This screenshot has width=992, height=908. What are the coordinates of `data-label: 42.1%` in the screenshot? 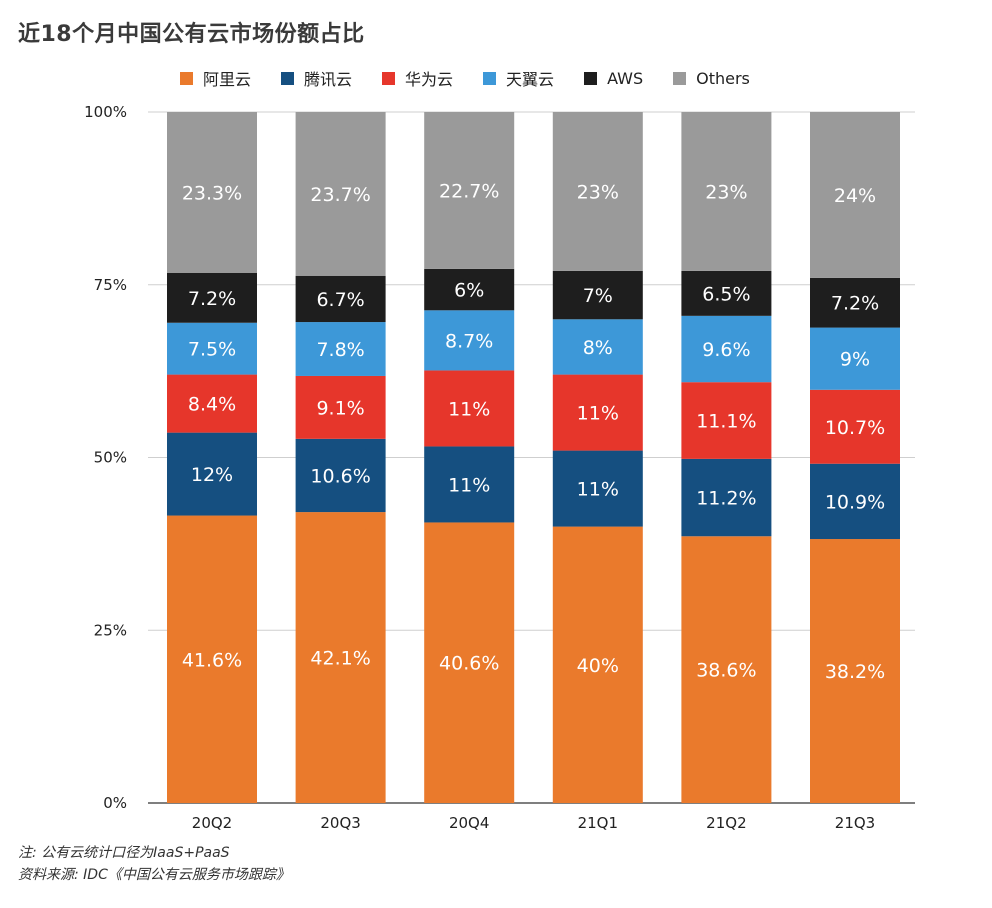 It's located at (340, 659).